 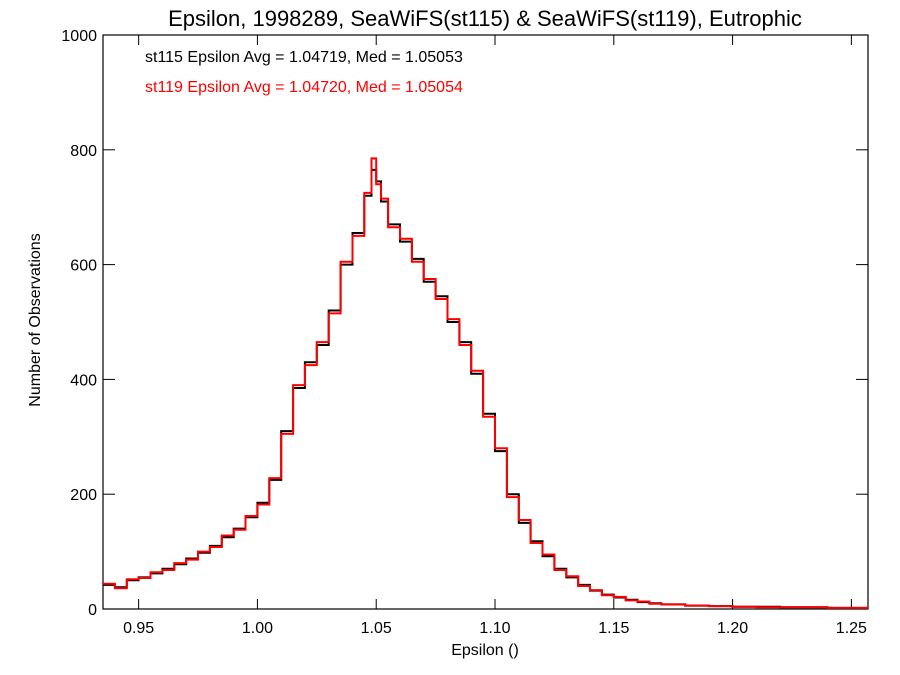 I want to click on y-tick-label: 200, so click(x=83, y=495).